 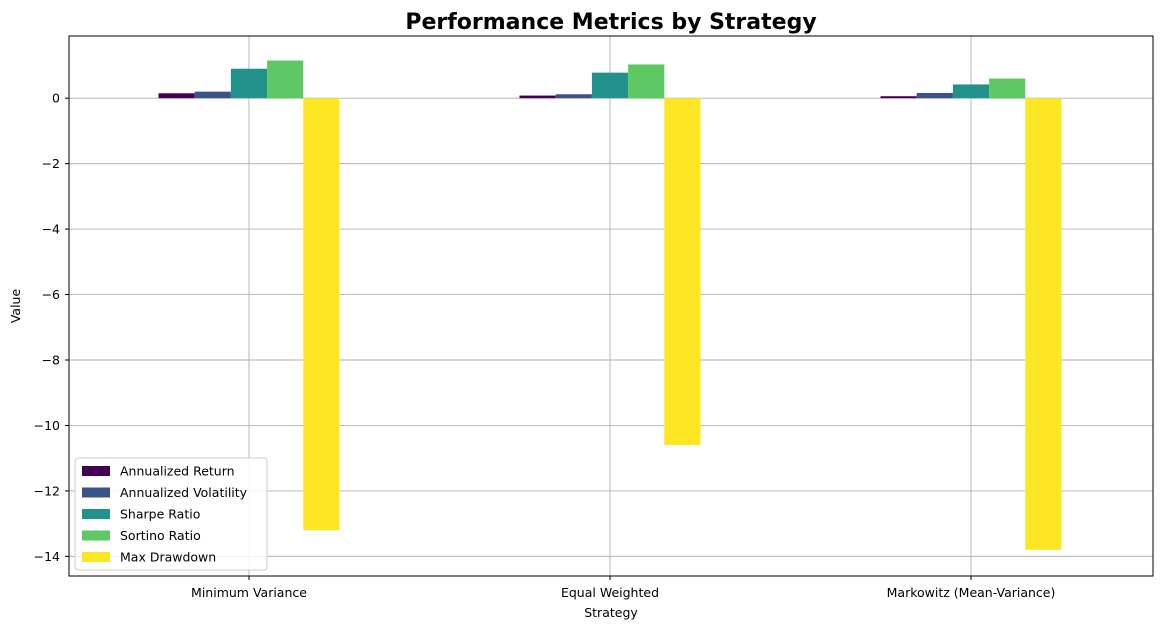 I want to click on legend-label: Max Drawdown, so click(x=168, y=557).